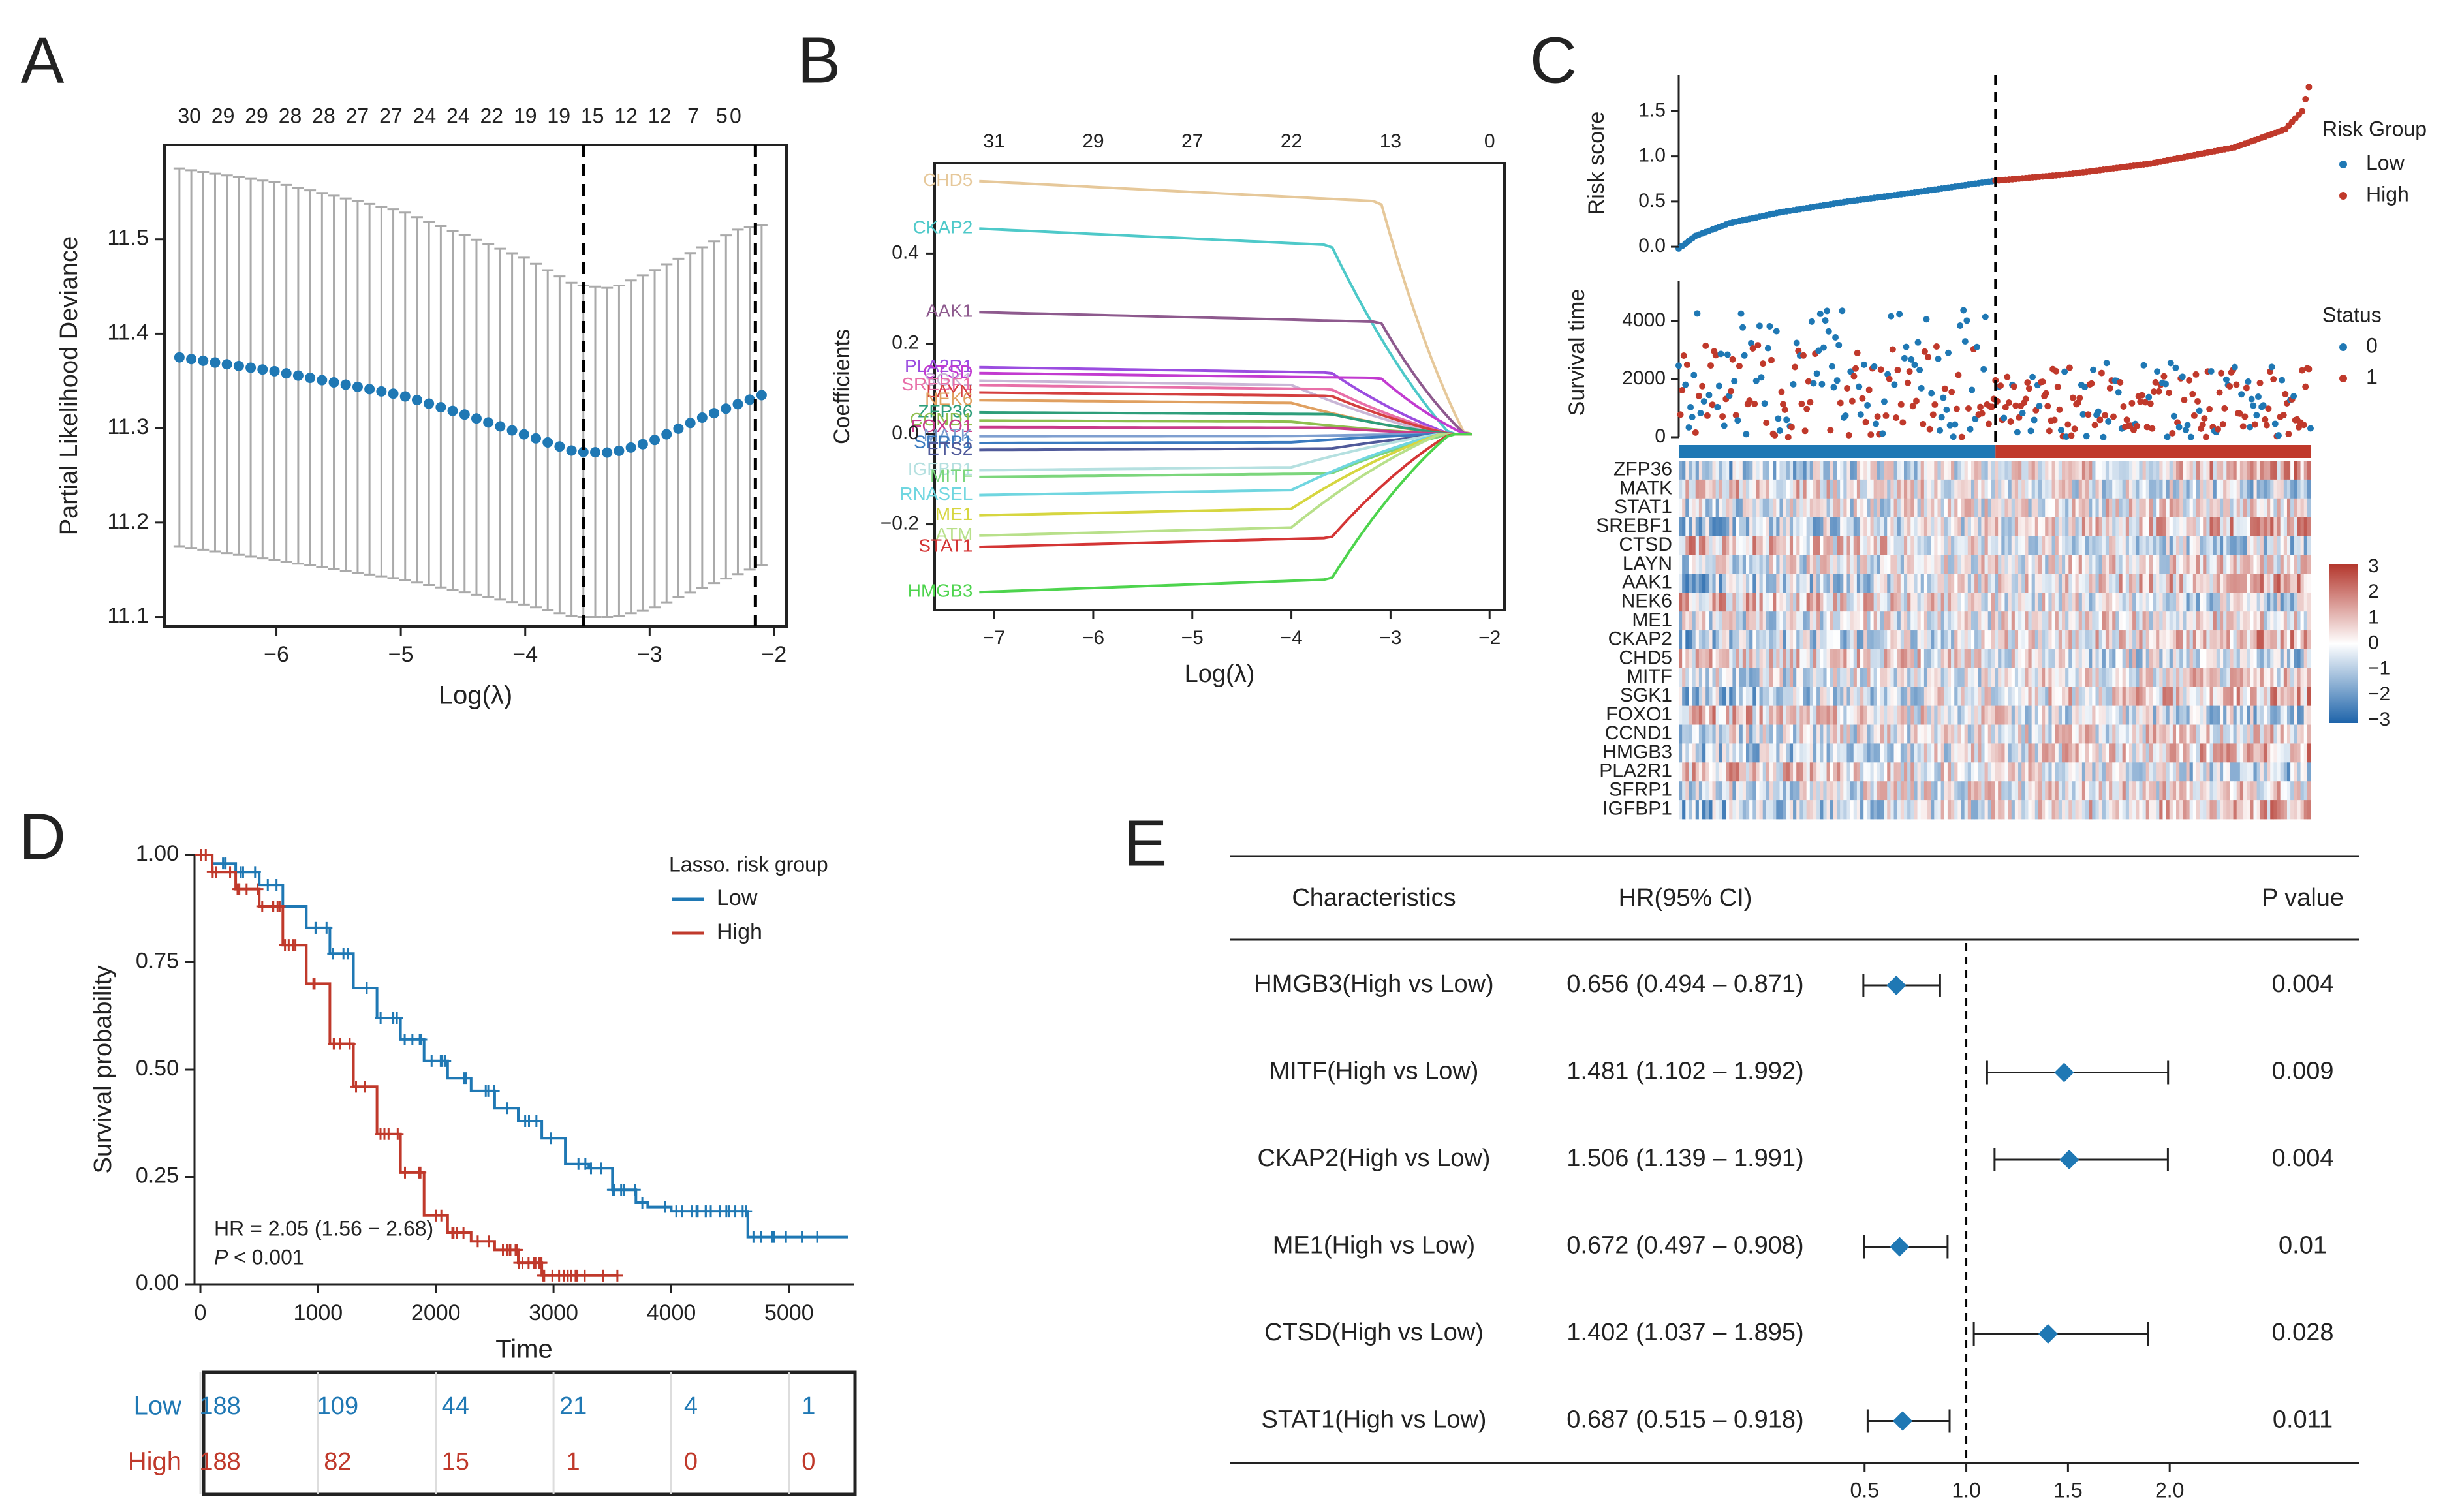  Describe the element at coordinates (1225, 413) in the screenshot. I see `coef-path-layn` at that location.